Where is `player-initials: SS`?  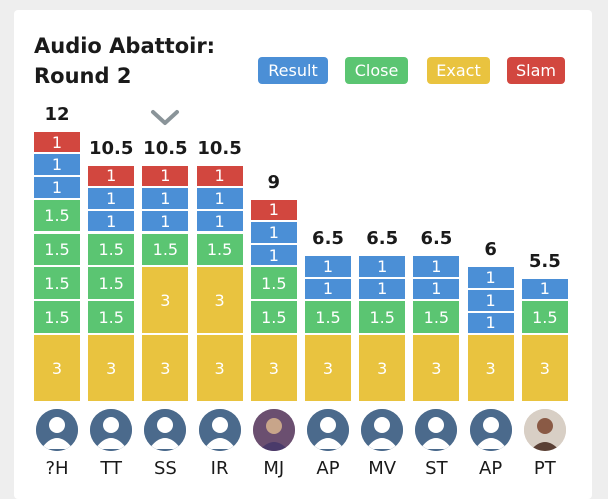
player-initials: SS is located at coordinates (165, 468).